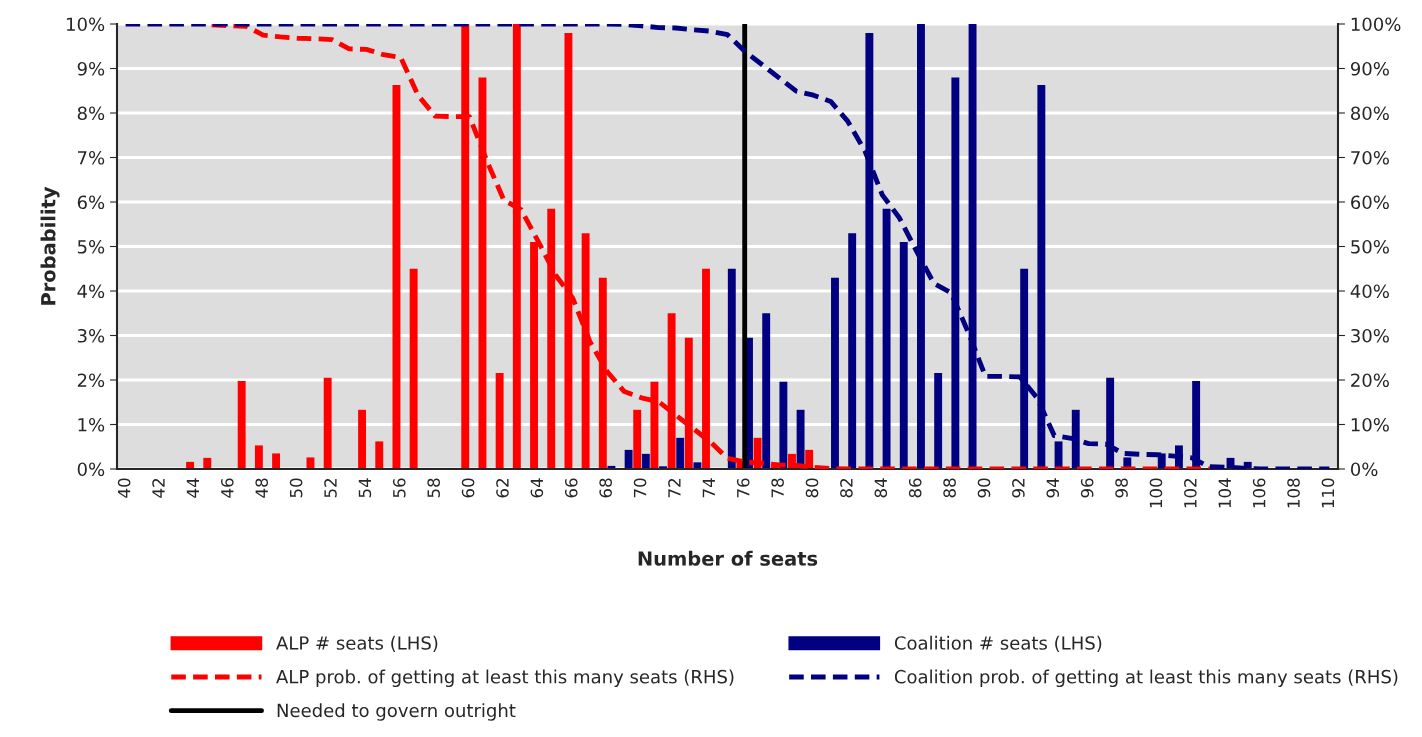 The height and width of the screenshot is (737, 1422). What do you see at coordinates (1370, 202) in the screenshot?
I see `y2-tick-label: 60%` at bounding box center [1370, 202].